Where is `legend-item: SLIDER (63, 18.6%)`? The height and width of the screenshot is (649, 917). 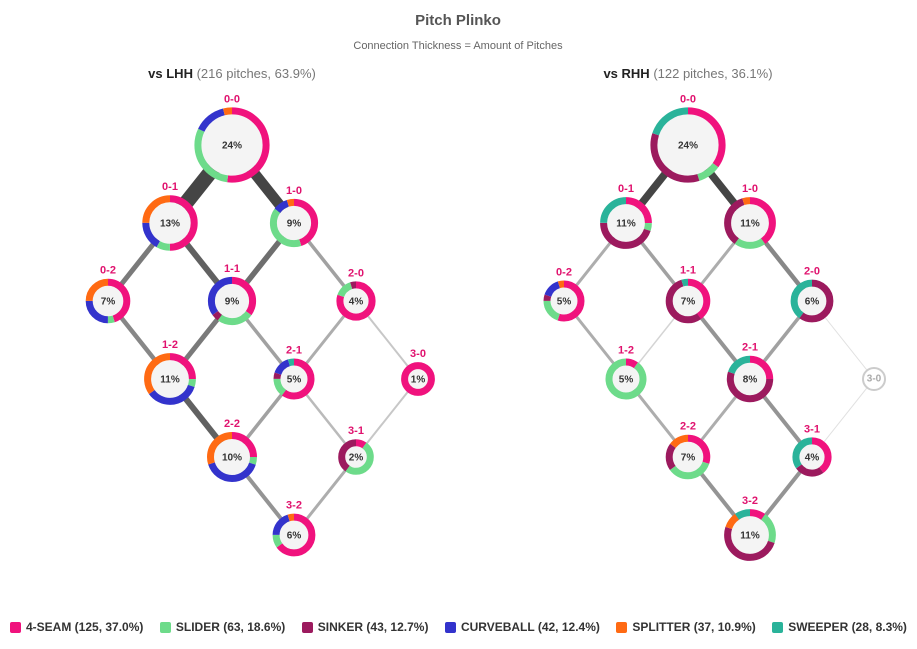 legend-item: SLIDER (63, 18.6%) is located at coordinates (222, 627).